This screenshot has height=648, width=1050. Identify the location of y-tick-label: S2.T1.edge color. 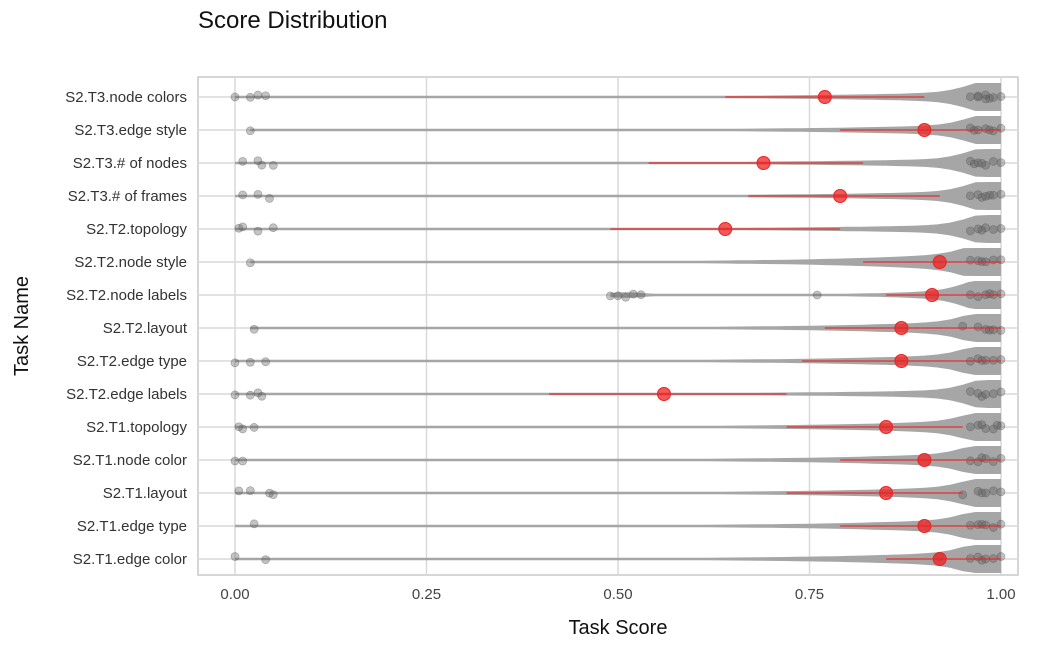
(130, 559).